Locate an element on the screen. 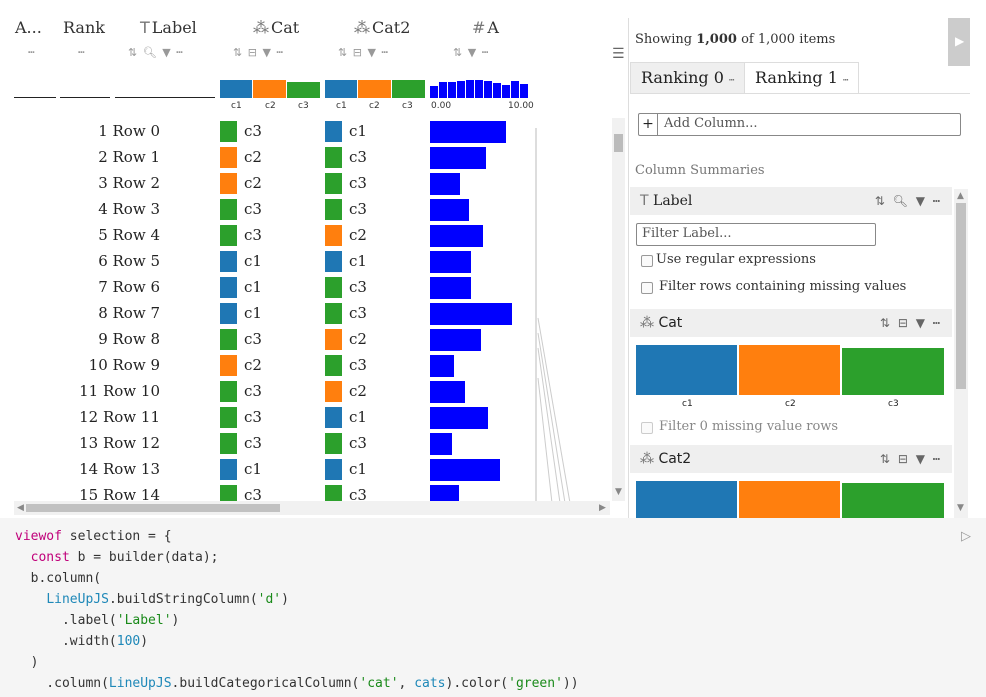  filter-missing-checkbox is located at coordinates (647, 288).